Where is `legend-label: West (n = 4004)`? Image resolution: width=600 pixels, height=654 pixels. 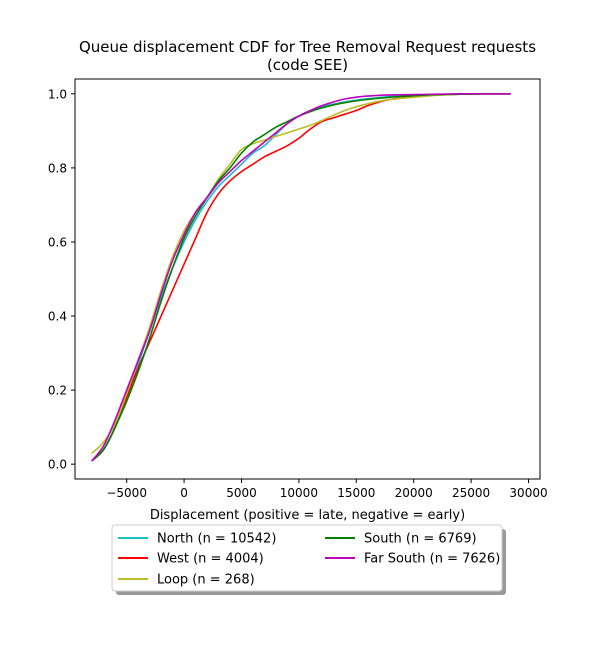
legend-label: West (n = 4004) is located at coordinates (210, 559).